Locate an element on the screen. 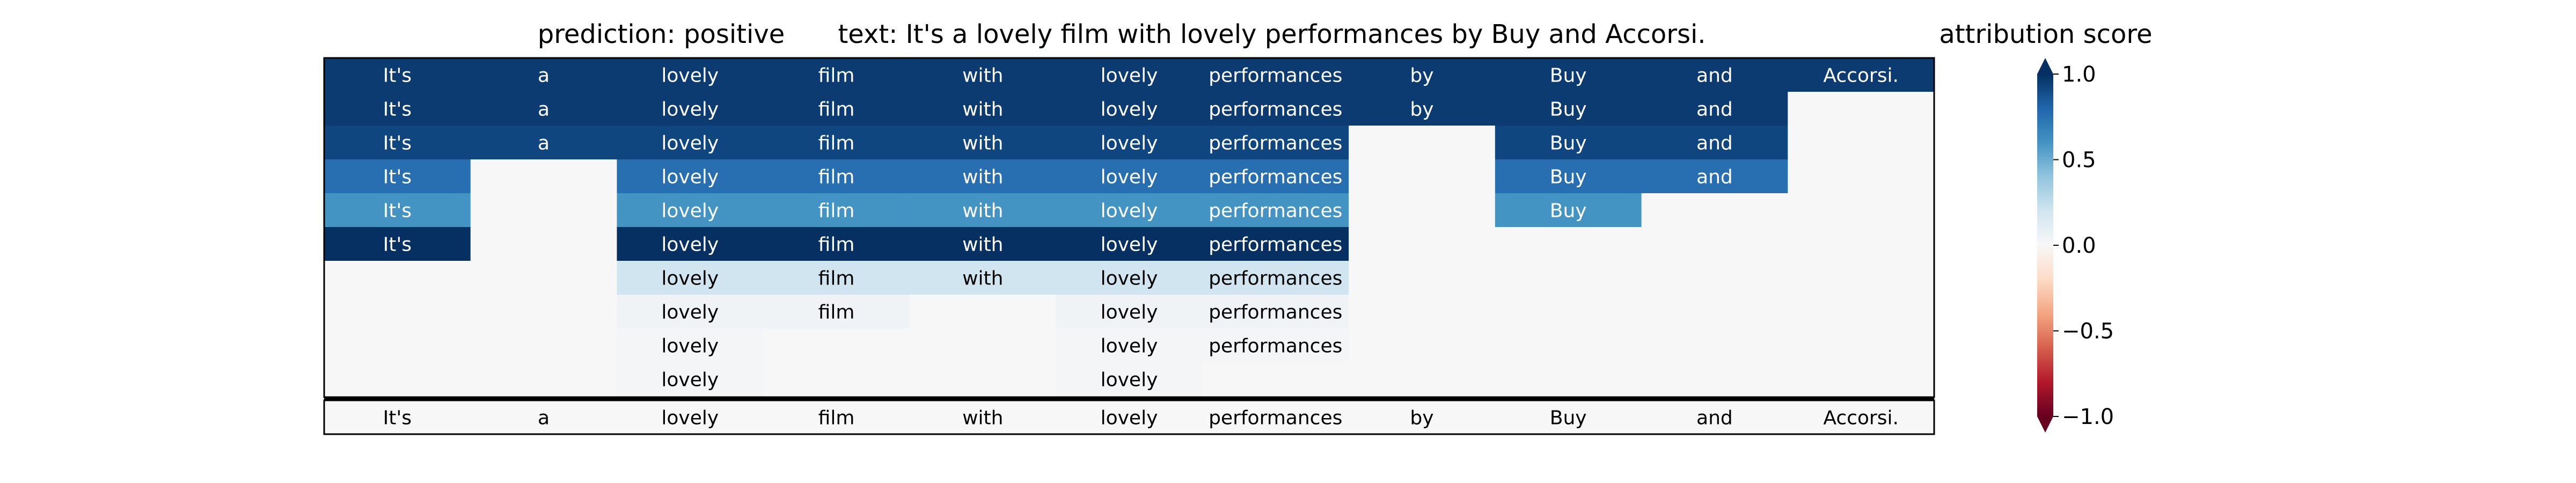 The height and width of the screenshot is (483, 2576). token-label: Accorsi. is located at coordinates (1861, 418).